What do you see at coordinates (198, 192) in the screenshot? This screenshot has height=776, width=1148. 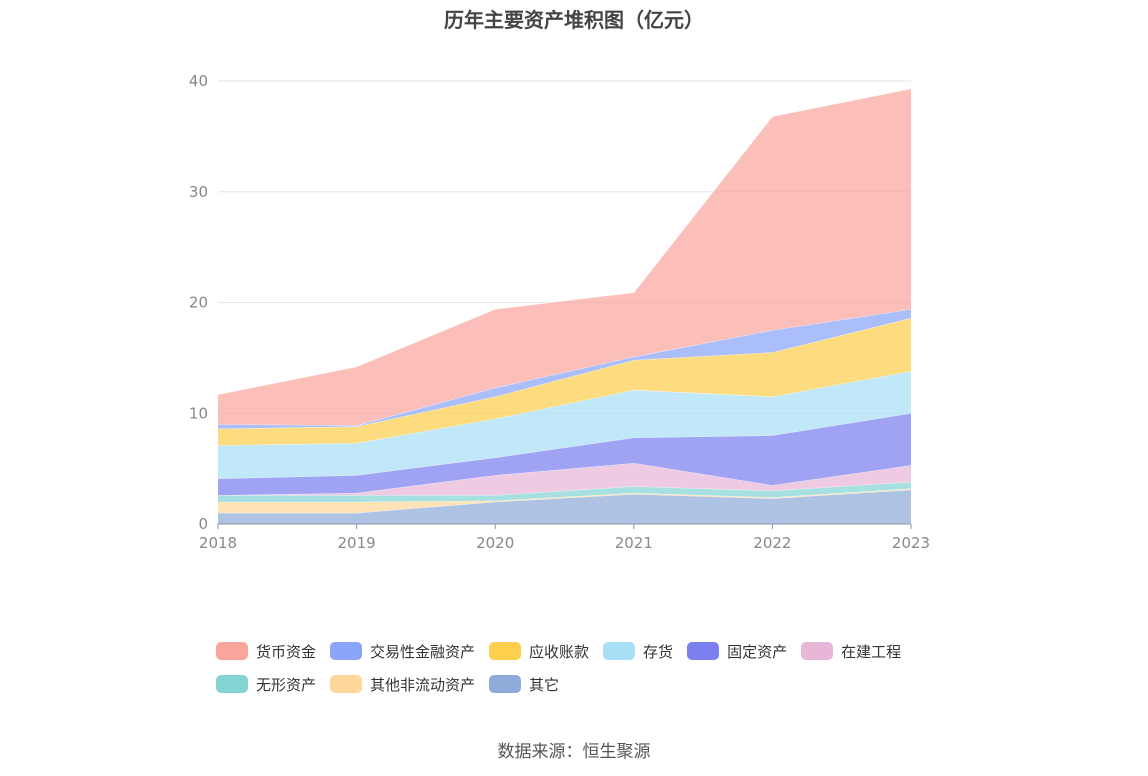 I see `y-tick-label: 30` at bounding box center [198, 192].